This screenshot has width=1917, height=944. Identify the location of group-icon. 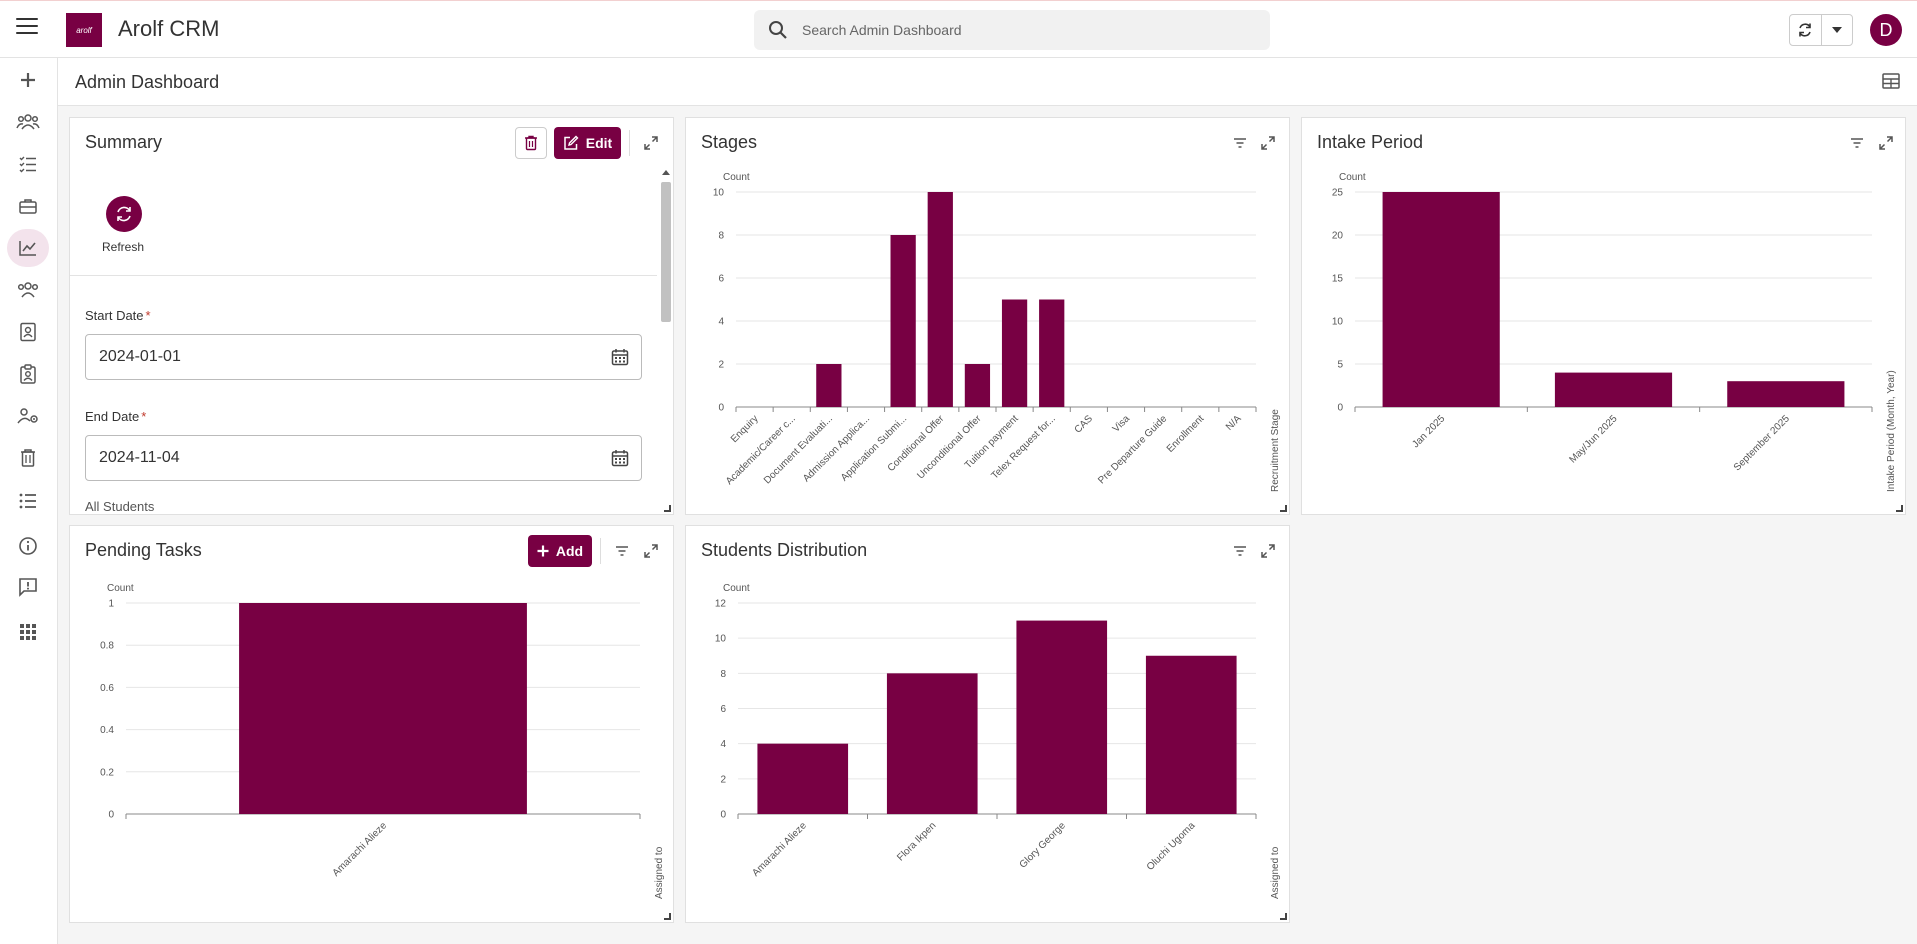
(28, 290).